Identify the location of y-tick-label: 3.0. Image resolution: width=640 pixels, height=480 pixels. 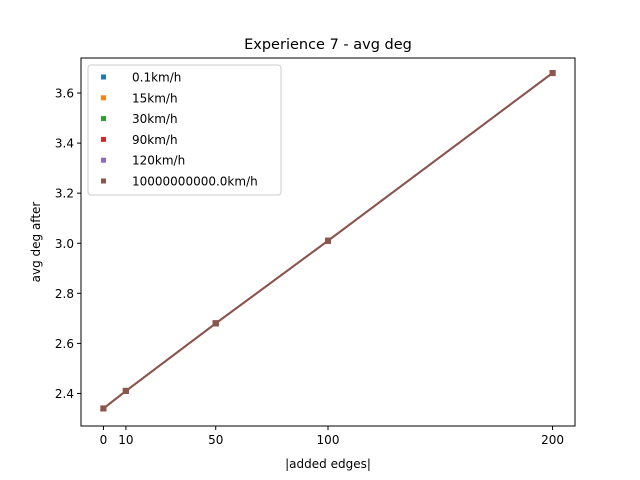
(64, 244).